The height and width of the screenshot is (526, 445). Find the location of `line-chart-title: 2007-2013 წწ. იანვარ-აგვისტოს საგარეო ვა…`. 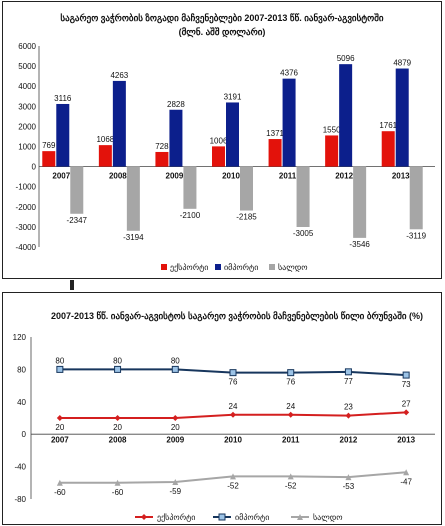

line-chart-title: 2007-2013 წწ. იანვარ-აგვისტოს საგარეო ვა… is located at coordinates (237, 316).